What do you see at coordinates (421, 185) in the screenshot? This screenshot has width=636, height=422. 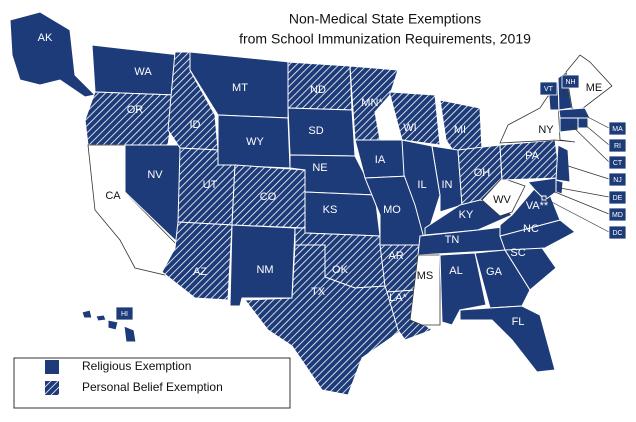 I see `state-label: IL` at bounding box center [421, 185].